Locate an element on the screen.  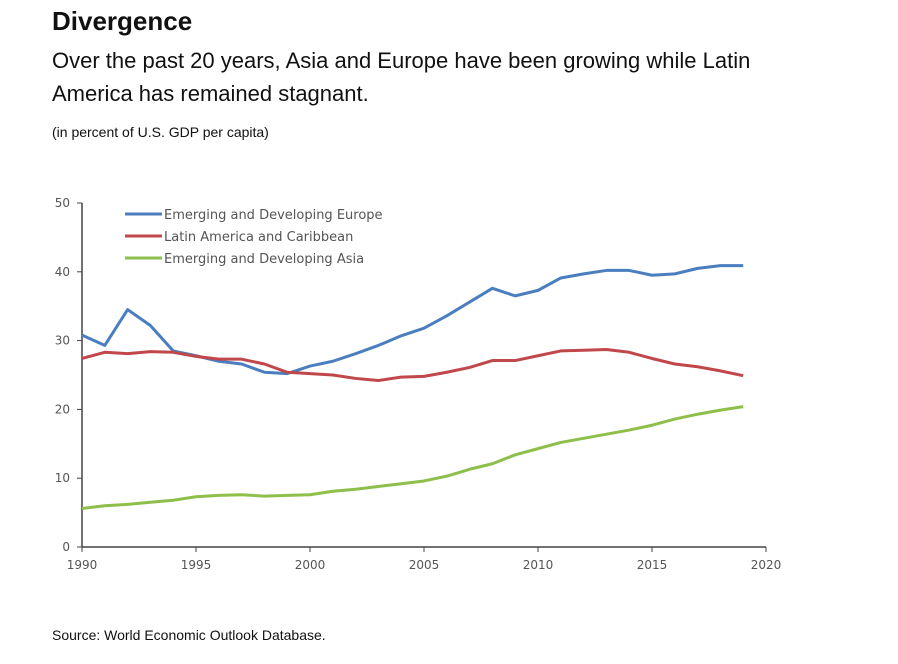
x-tick-label: 2015 is located at coordinates (652, 565).